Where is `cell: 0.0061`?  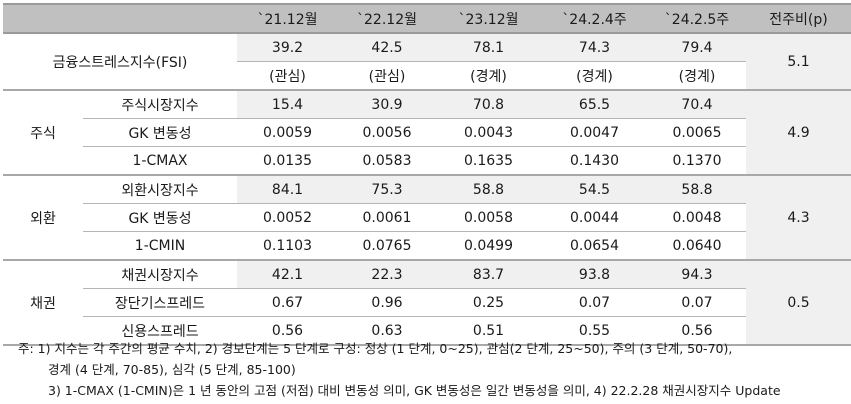
cell: 0.0061 is located at coordinates (387, 217).